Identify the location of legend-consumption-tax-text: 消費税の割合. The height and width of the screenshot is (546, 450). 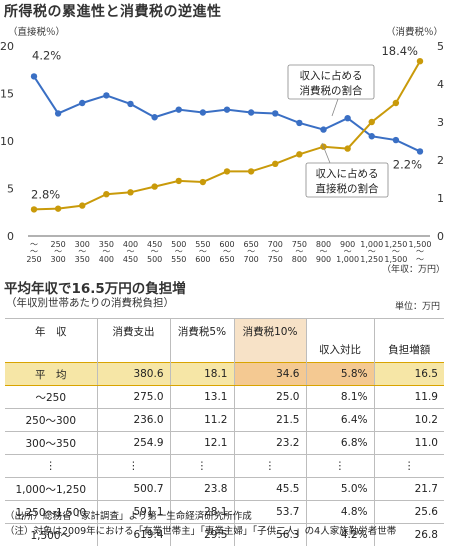
(331, 90).